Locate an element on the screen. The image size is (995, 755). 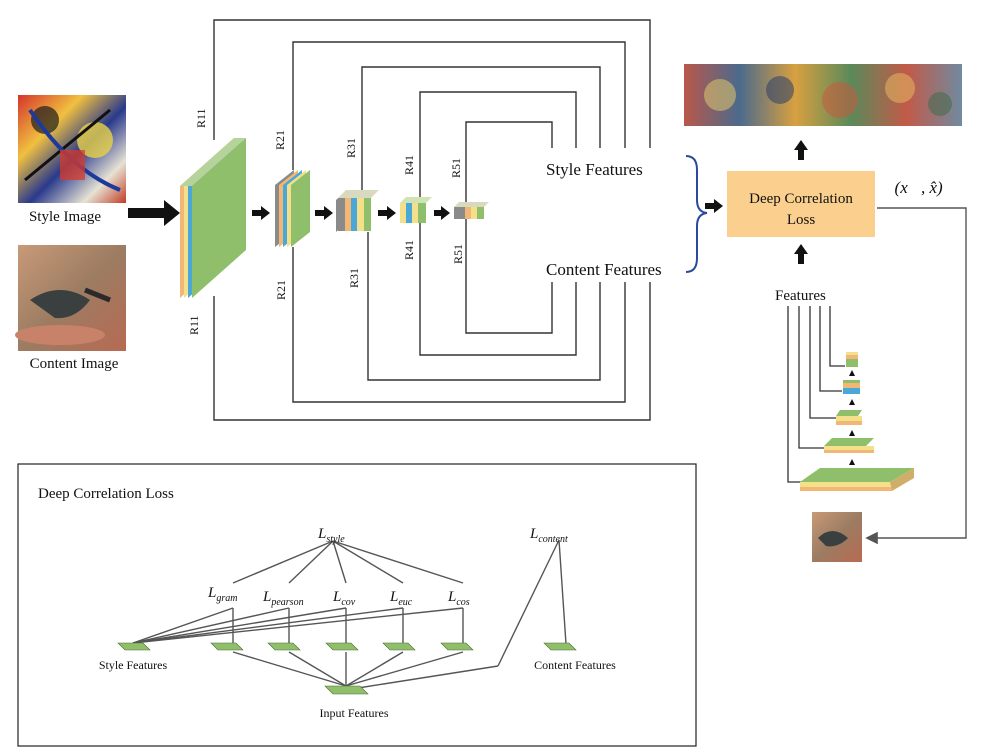
tag-r21-top: R21 is located at coordinates (280, 140).